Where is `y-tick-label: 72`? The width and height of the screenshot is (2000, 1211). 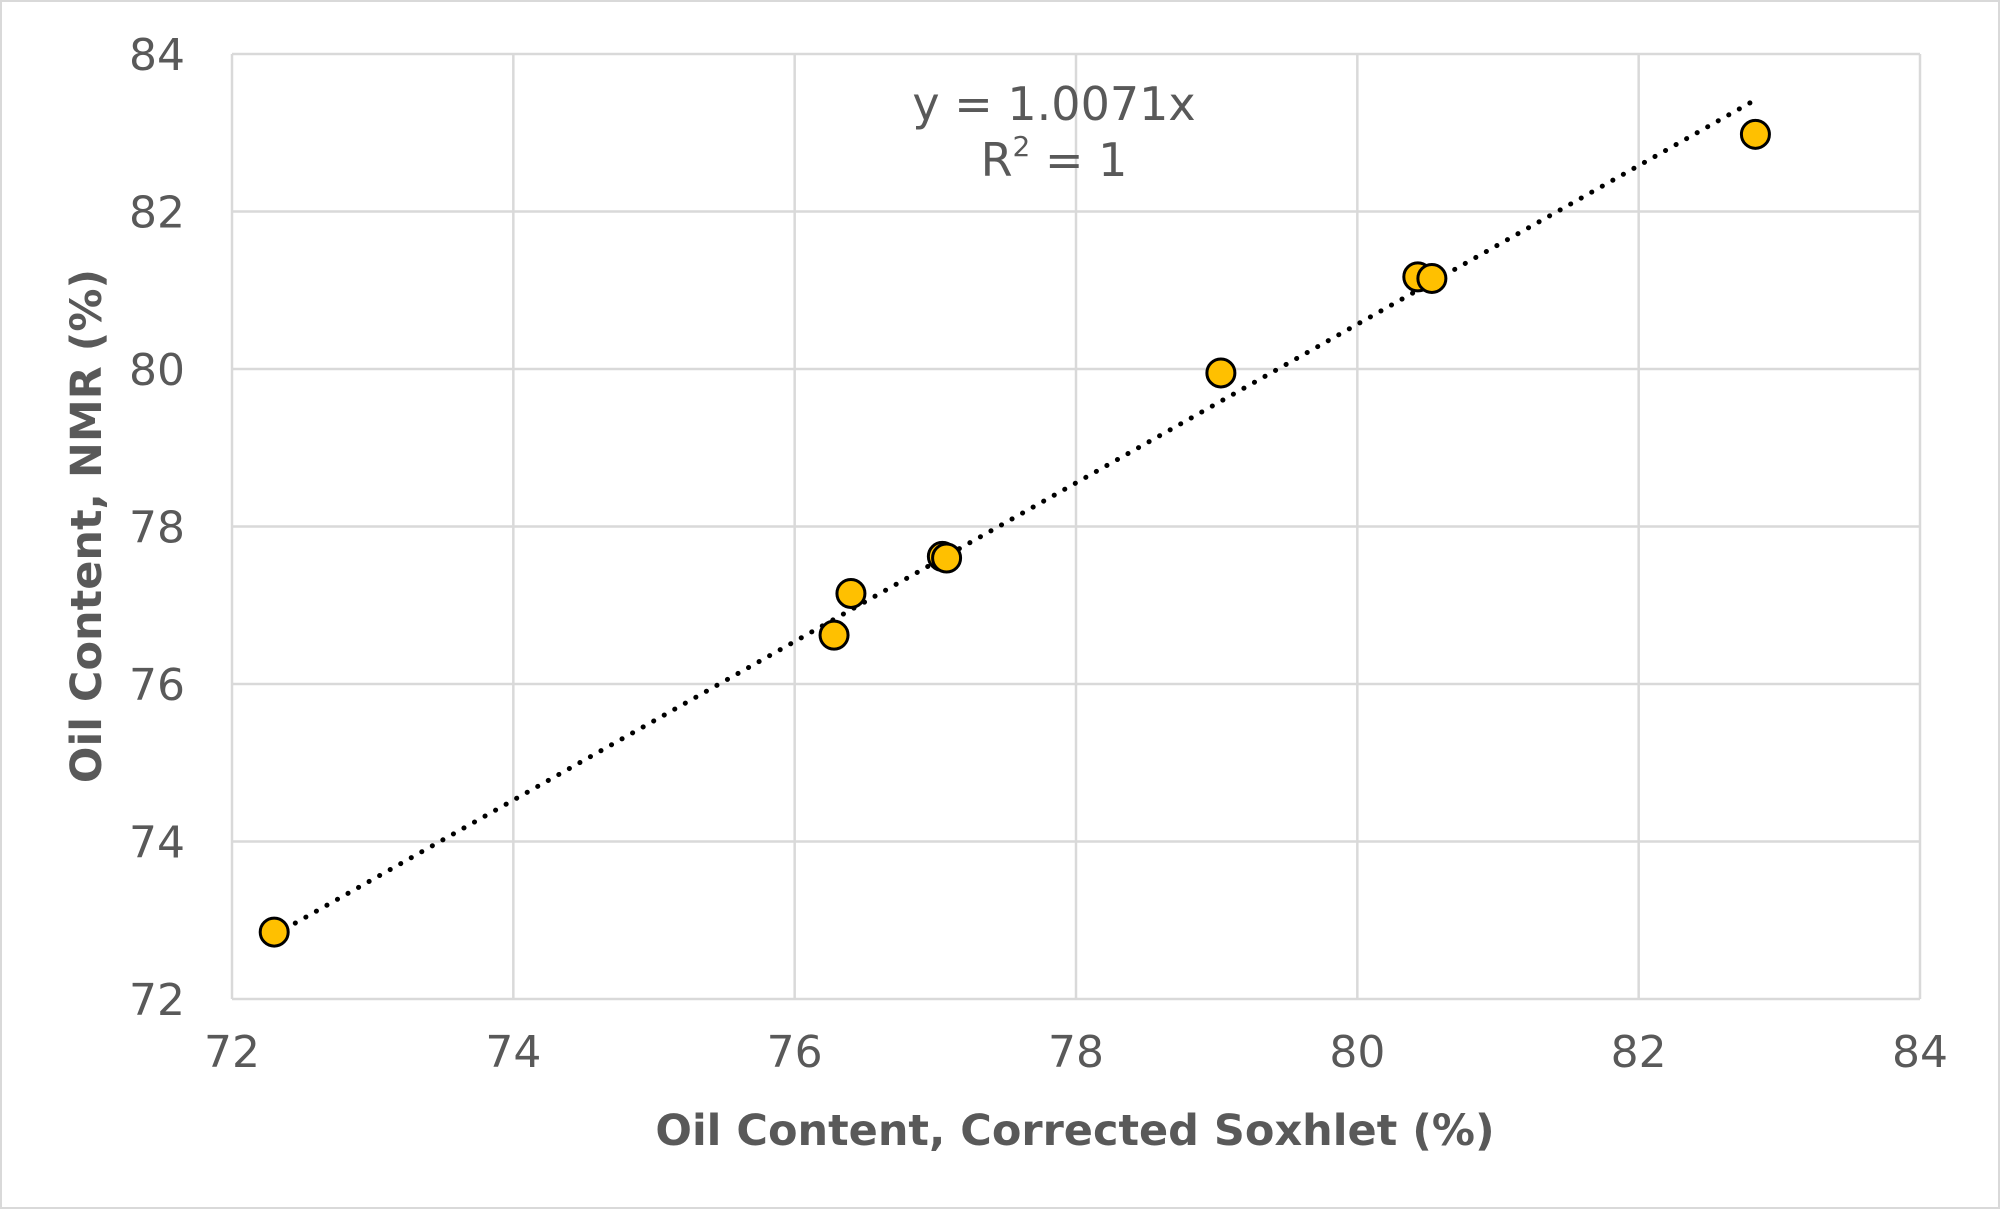 y-tick-label: 72 is located at coordinates (157, 1000).